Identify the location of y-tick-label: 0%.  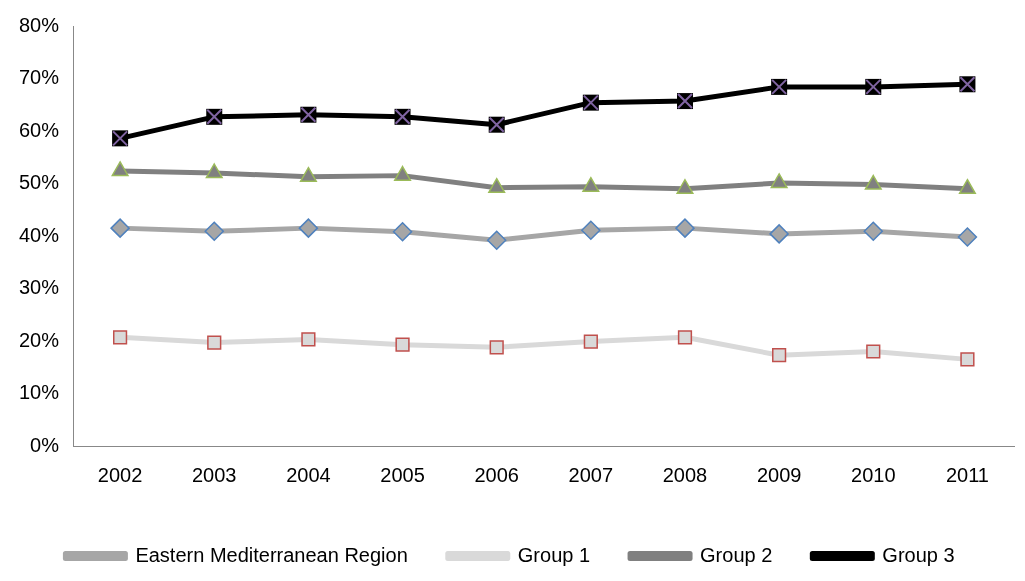
(45, 444).